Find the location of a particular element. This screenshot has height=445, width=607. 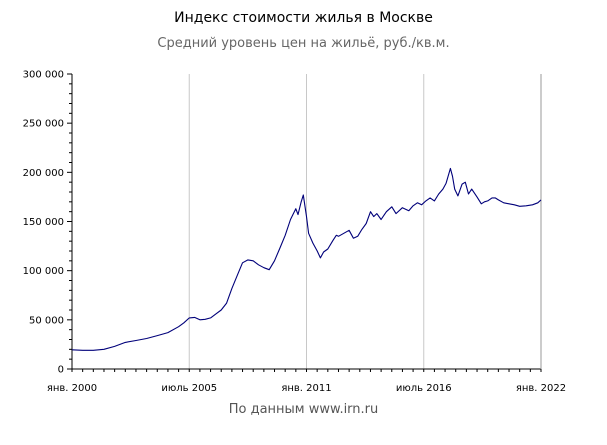

x-tick-label: янв. 2011 is located at coordinates (306, 388).